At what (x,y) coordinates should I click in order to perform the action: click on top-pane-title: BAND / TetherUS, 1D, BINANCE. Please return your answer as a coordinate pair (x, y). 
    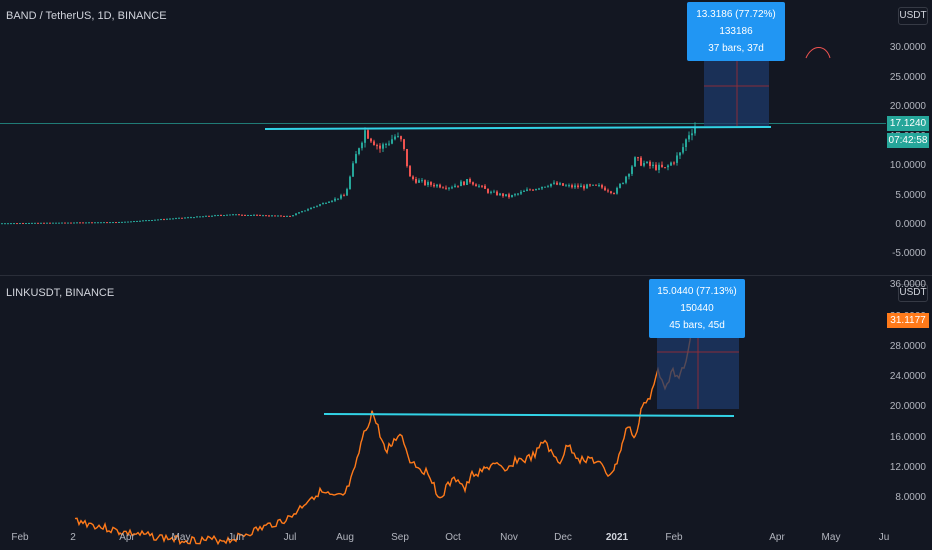
    Looking at the image, I should click on (86, 16).